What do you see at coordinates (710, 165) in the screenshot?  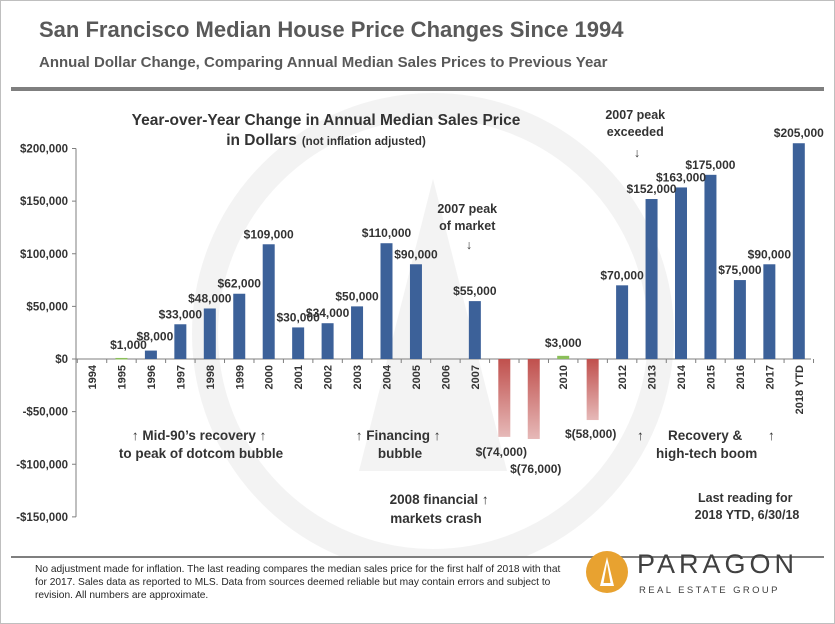 I see `data-label: $175,000` at bounding box center [710, 165].